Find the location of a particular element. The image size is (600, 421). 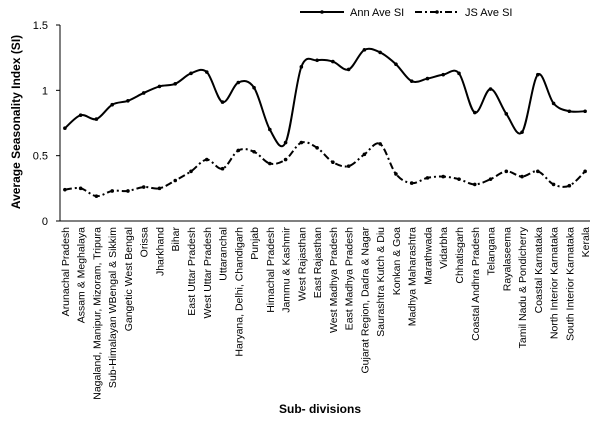

x-tick-label: Telangana is located at coordinates (492, 251).